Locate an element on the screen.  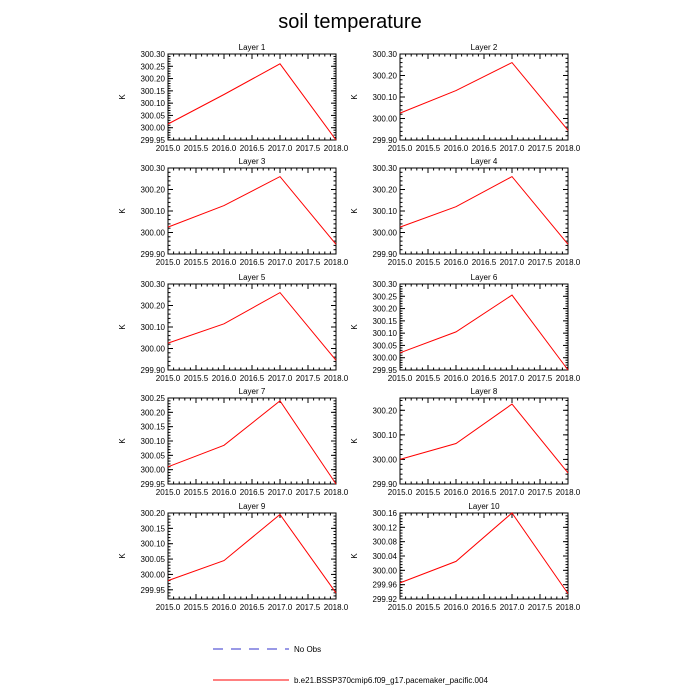
panel-title: Layer 4 is located at coordinates (484, 161).